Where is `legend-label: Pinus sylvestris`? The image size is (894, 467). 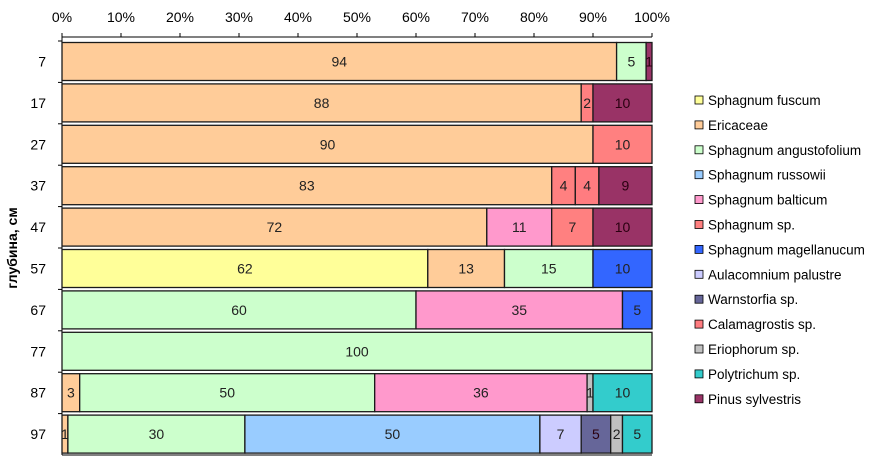 legend-label: Pinus sylvestris is located at coordinates (754, 399).